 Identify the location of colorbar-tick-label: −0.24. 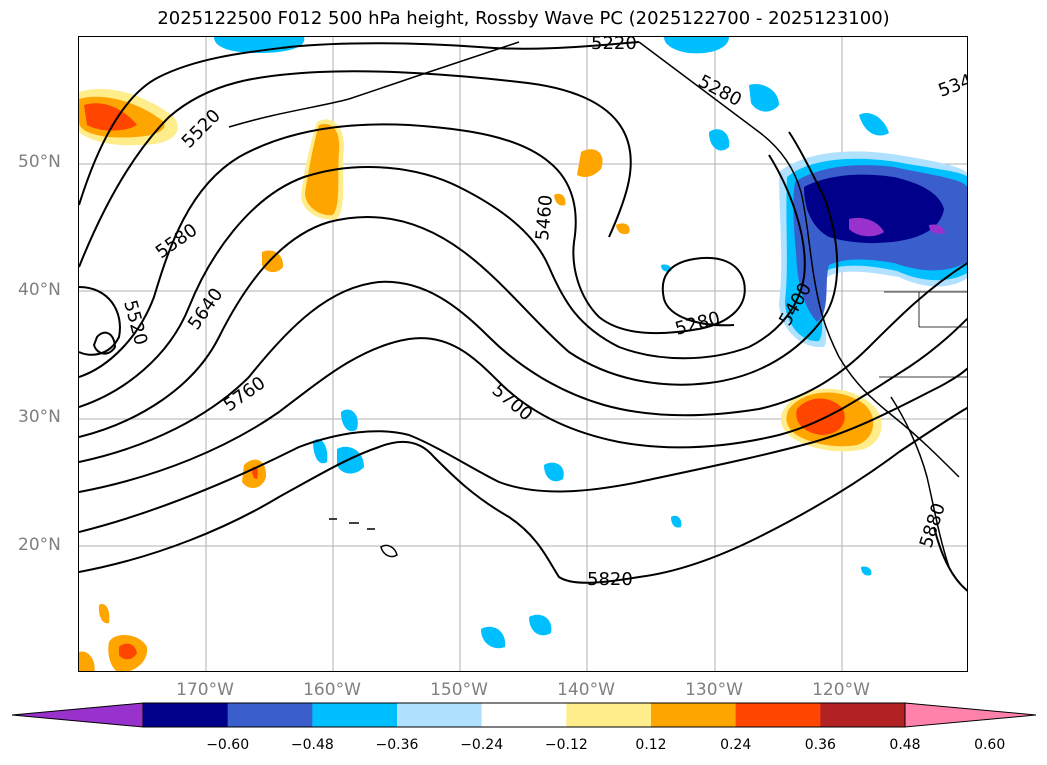
(482, 745).